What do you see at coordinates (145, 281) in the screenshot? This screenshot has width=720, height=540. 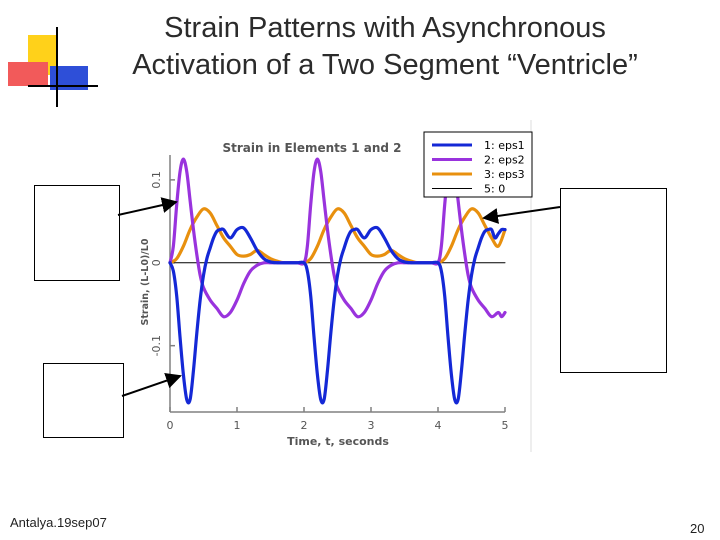 I see `y-axis-label: Strain, (L-L0)/L0` at bounding box center [145, 281].